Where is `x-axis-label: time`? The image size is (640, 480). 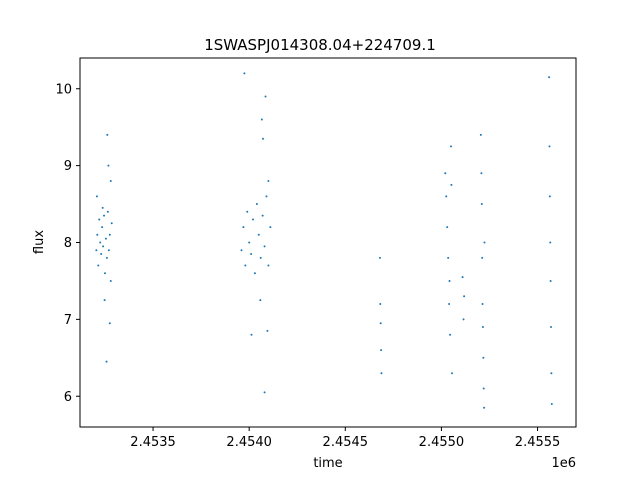 x-axis-label: time is located at coordinates (327, 463).